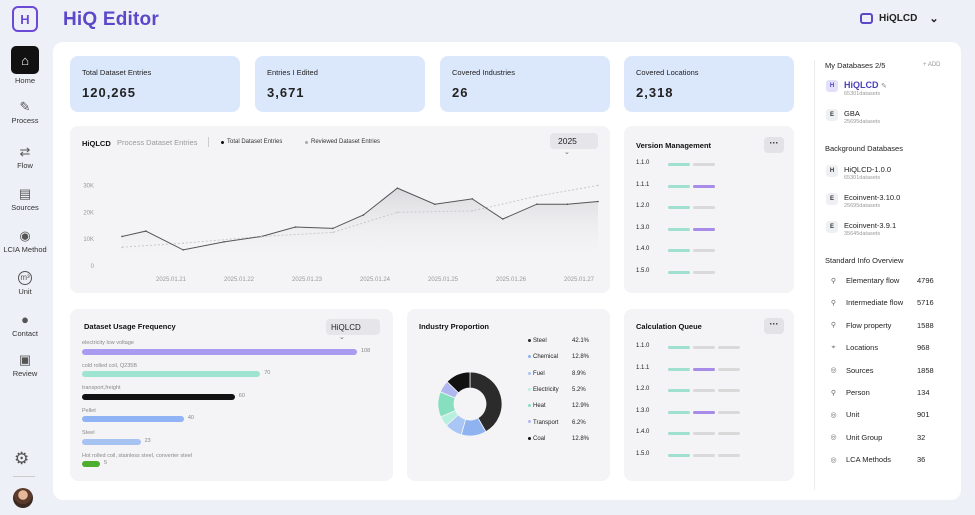 This screenshot has height=515, width=975. What do you see at coordinates (888, 302) in the screenshot?
I see `standard-info-row: ⚲ Intermediate flow 5716` at bounding box center [888, 302].